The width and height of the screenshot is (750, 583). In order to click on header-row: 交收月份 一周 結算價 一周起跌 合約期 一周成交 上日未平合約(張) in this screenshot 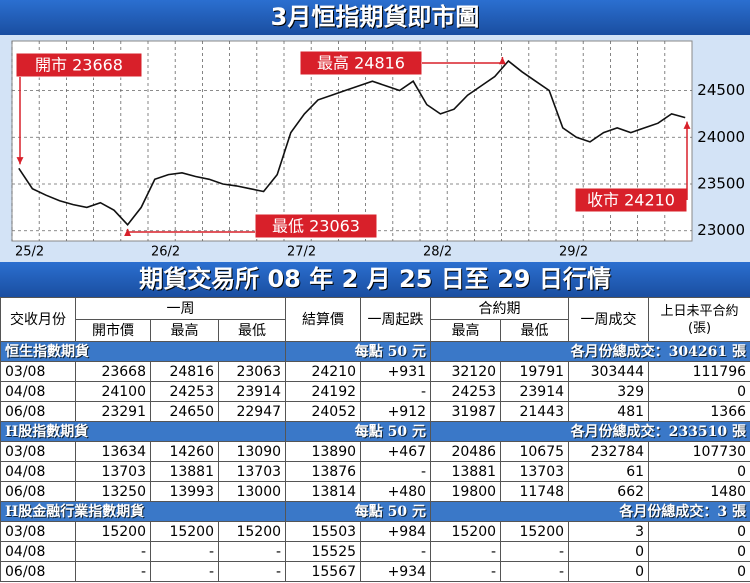, I will do `click(375, 319)`.